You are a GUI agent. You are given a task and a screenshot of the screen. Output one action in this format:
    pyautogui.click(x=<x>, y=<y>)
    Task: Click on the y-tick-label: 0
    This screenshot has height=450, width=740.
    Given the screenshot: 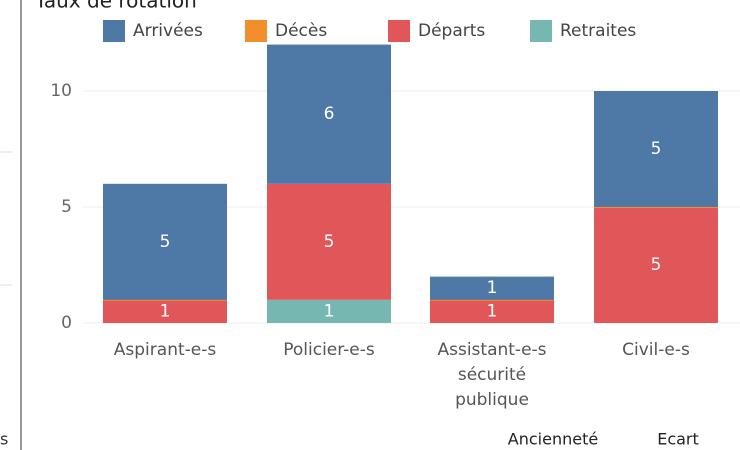 What is the action you would take?
    pyautogui.click(x=66, y=323)
    